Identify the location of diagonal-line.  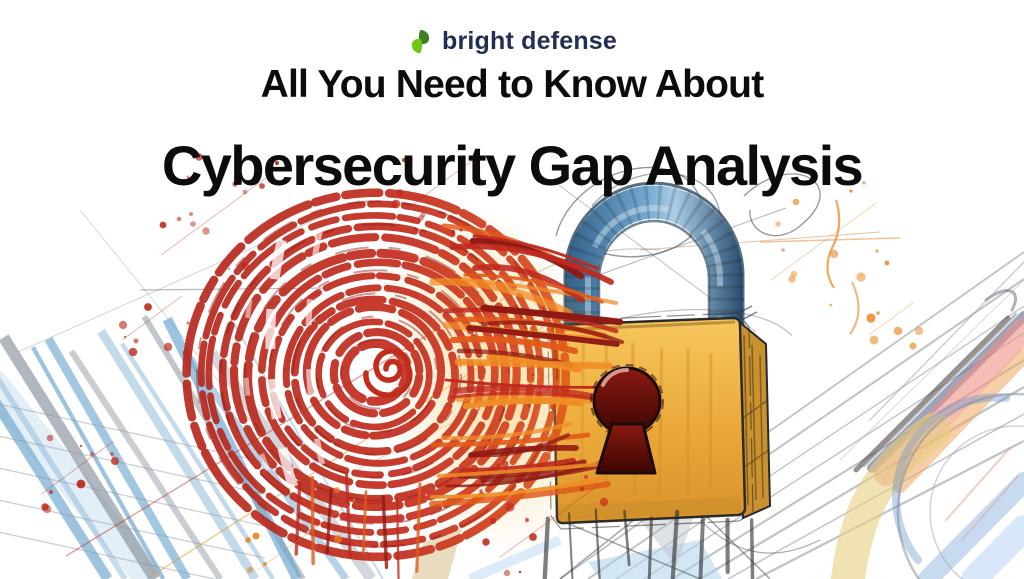
(889, 509).